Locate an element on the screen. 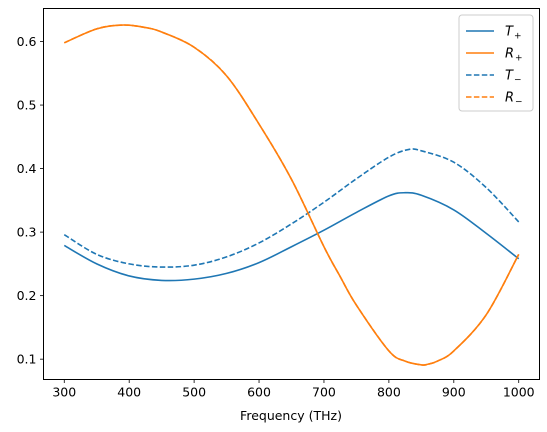 This screenshot has width=547, height=432. x-tick-label: 400 is located at coordinates (129, 392).